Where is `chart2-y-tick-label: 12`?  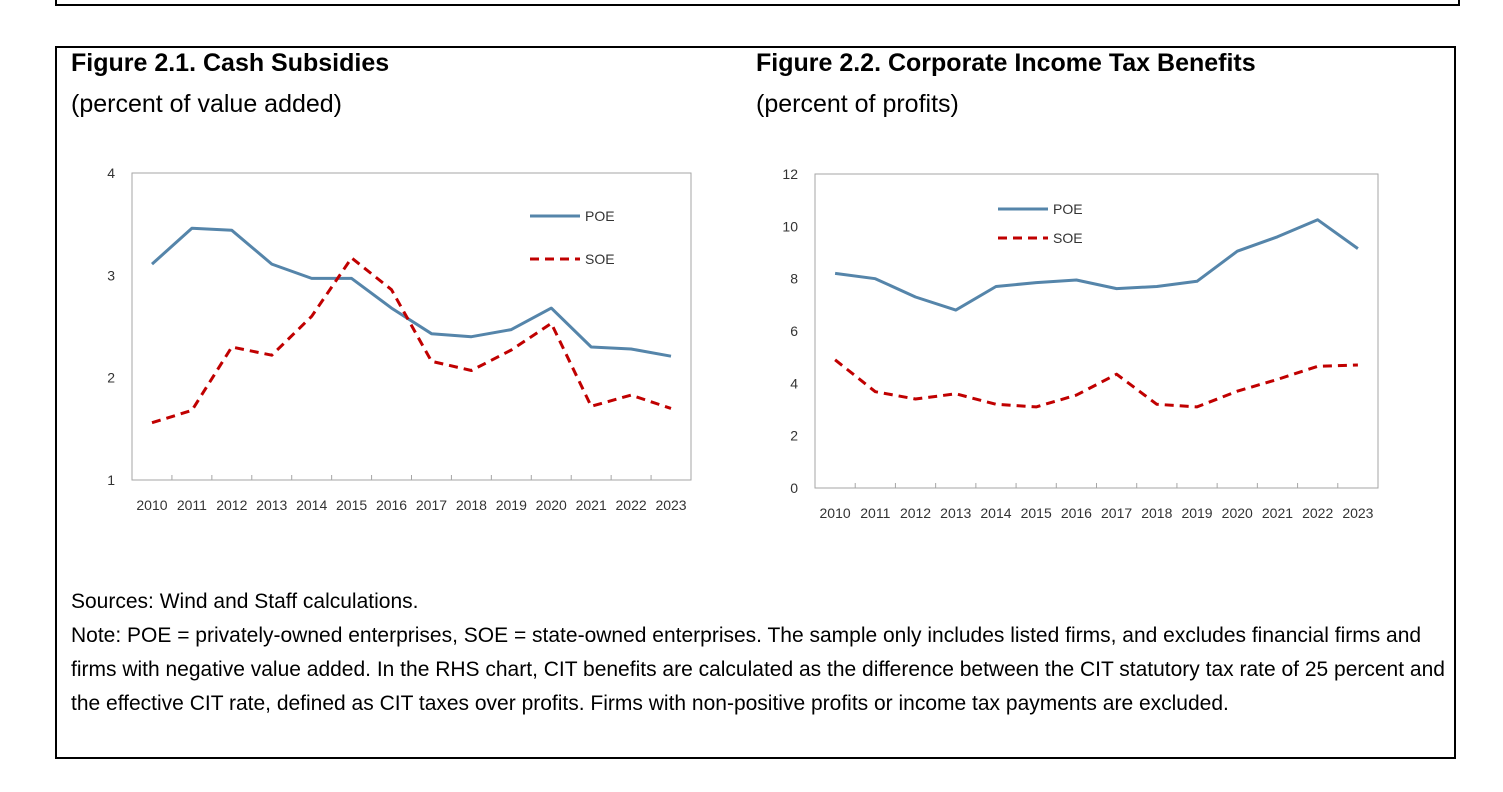 chart2-y-tick-label: 12 is located at coordinates (790, 174).